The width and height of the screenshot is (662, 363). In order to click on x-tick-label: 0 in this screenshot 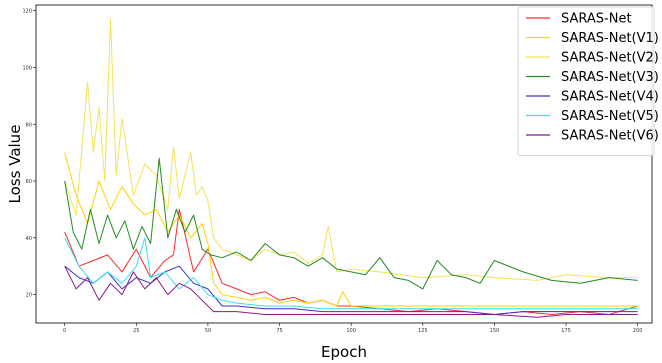, I will do `click(64, 331)`.